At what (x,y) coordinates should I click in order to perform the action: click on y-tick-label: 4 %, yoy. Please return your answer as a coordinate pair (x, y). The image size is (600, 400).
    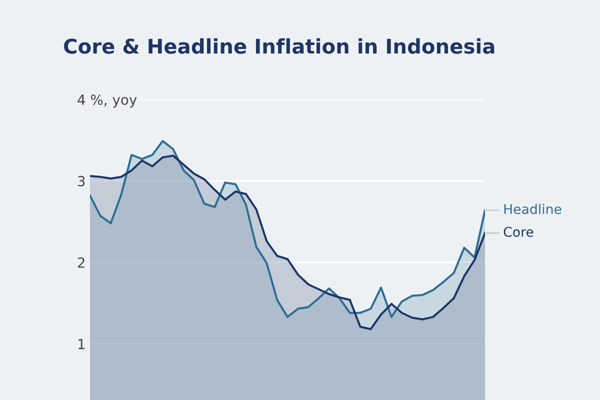
    Looking at the image, I should click on (107, 101).